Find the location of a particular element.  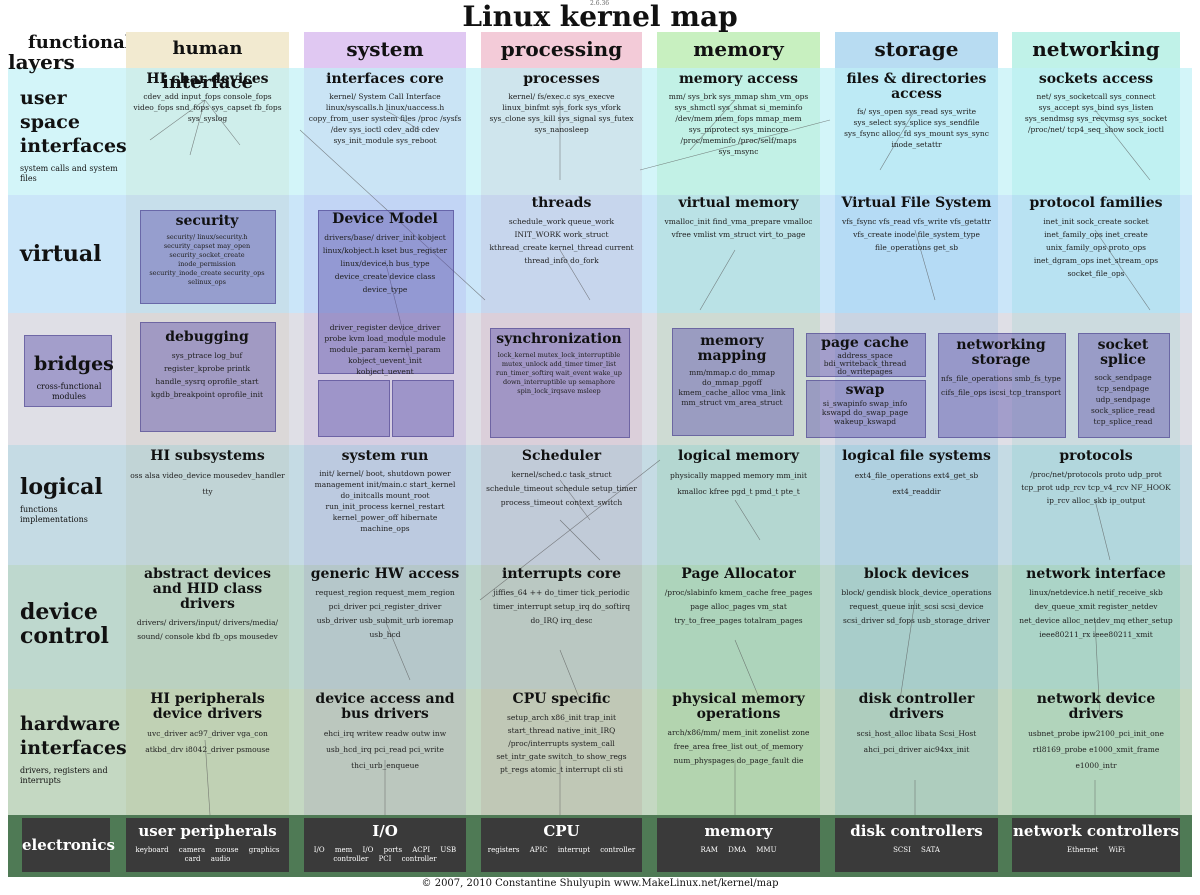

row-label-text: logical is located at coordinates (61, 487).